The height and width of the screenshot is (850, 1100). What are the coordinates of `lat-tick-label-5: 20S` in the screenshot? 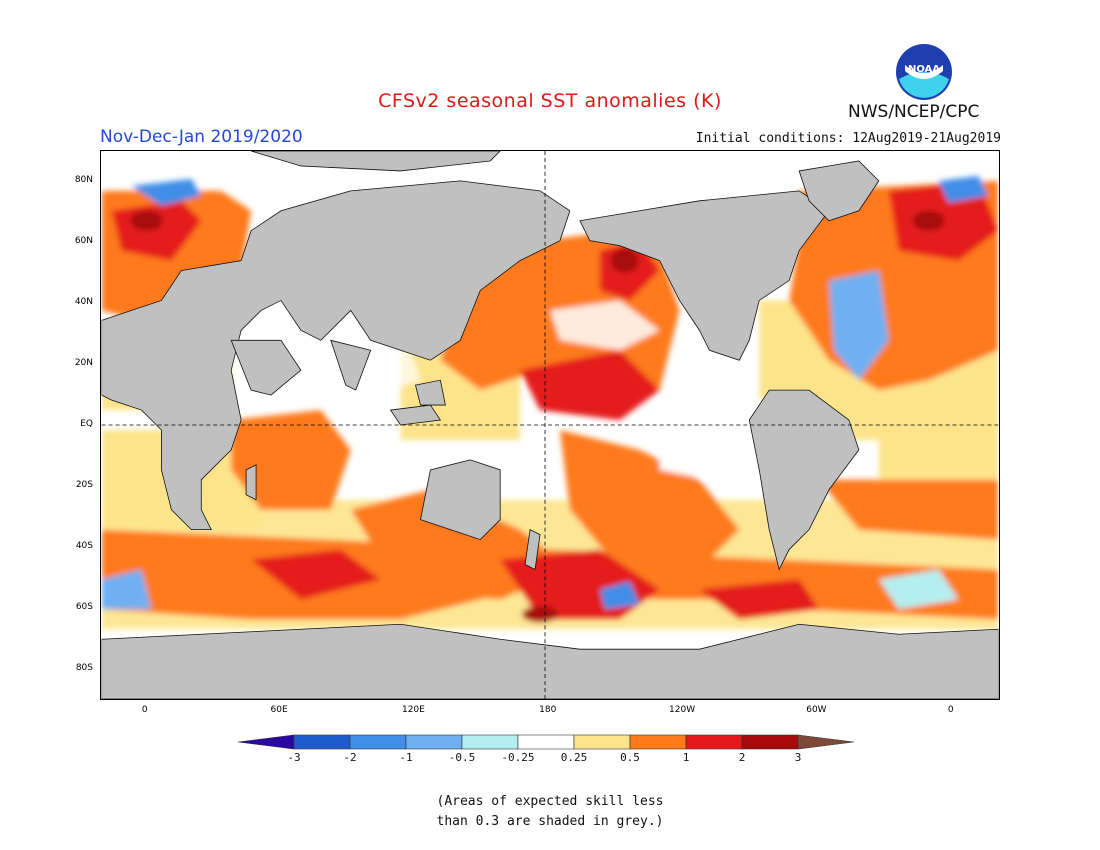 It's located at (84, 485).